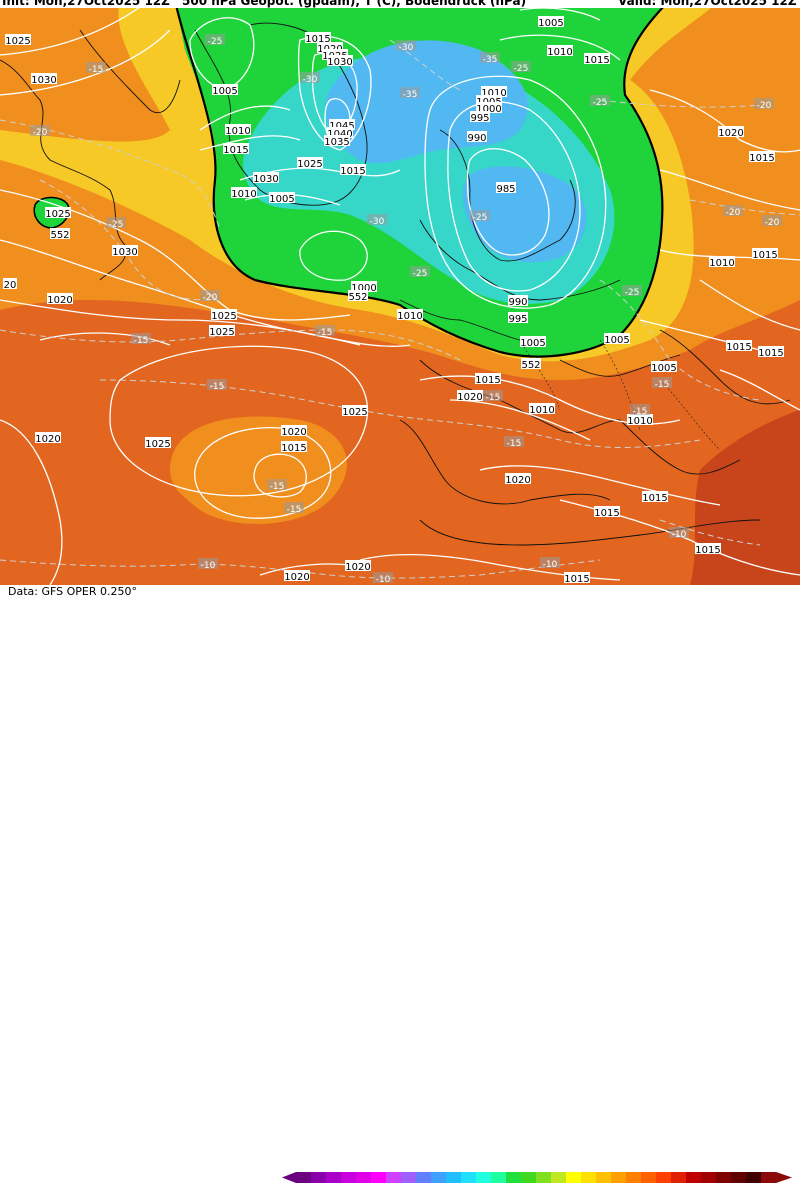 Image resolution: width=800 pixels, height=1183 pixels. What do you see at coordinates (337, 141) in the screenshot?
I see `isobar-label: 1035` at bounding box center [337, 141].